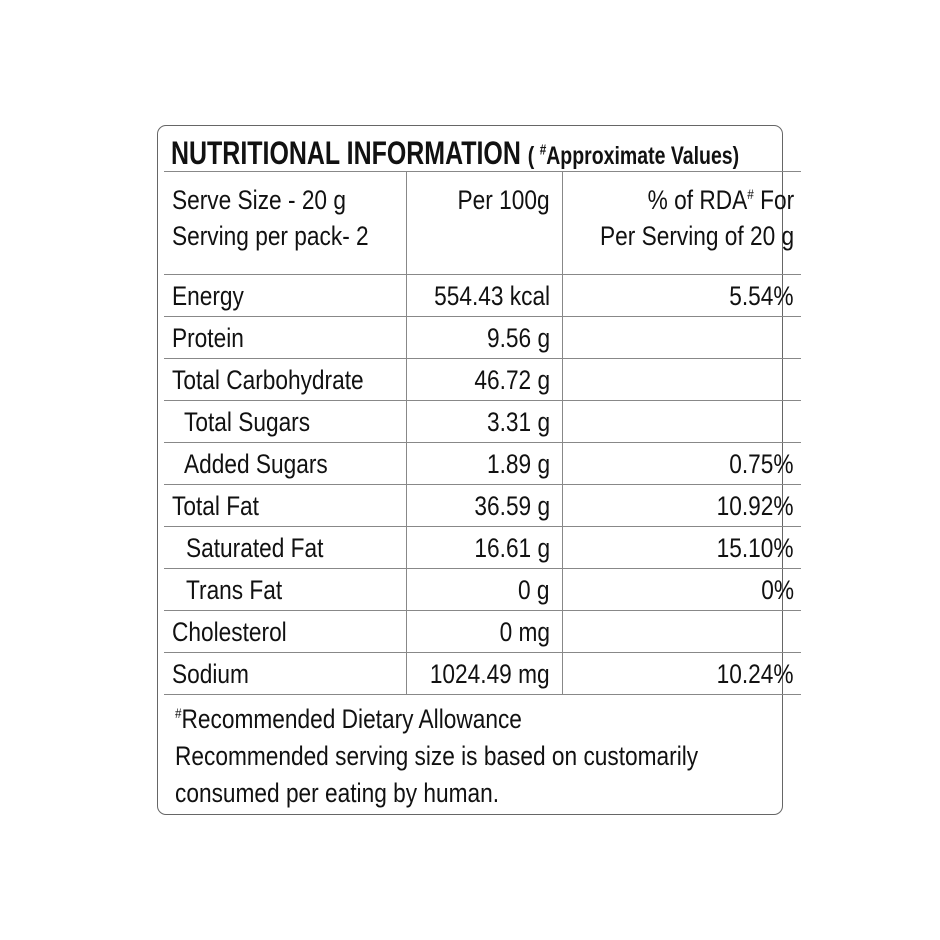  I want to click on title-mark: #, so click(543, 150).